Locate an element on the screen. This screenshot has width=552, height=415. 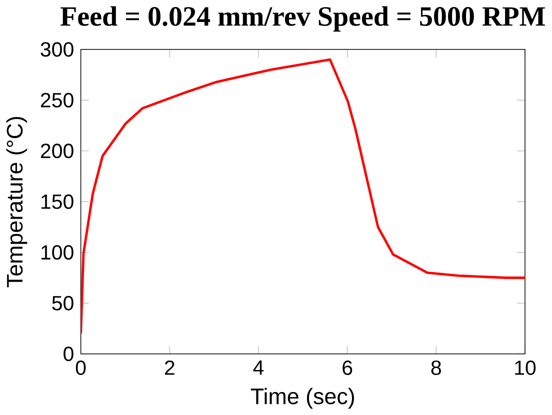
y-tick-label: 300 is located at coordinates (57, 49).